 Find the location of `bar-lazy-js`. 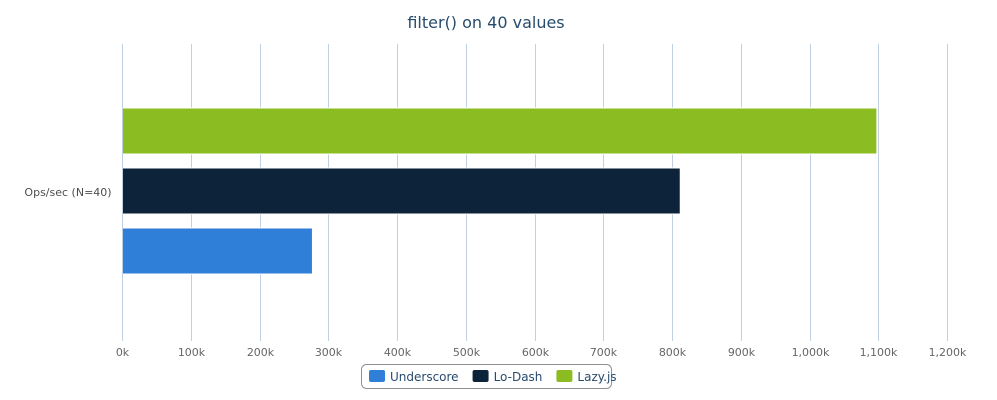

bar-lazy-js is located at coordinates (499, 131).